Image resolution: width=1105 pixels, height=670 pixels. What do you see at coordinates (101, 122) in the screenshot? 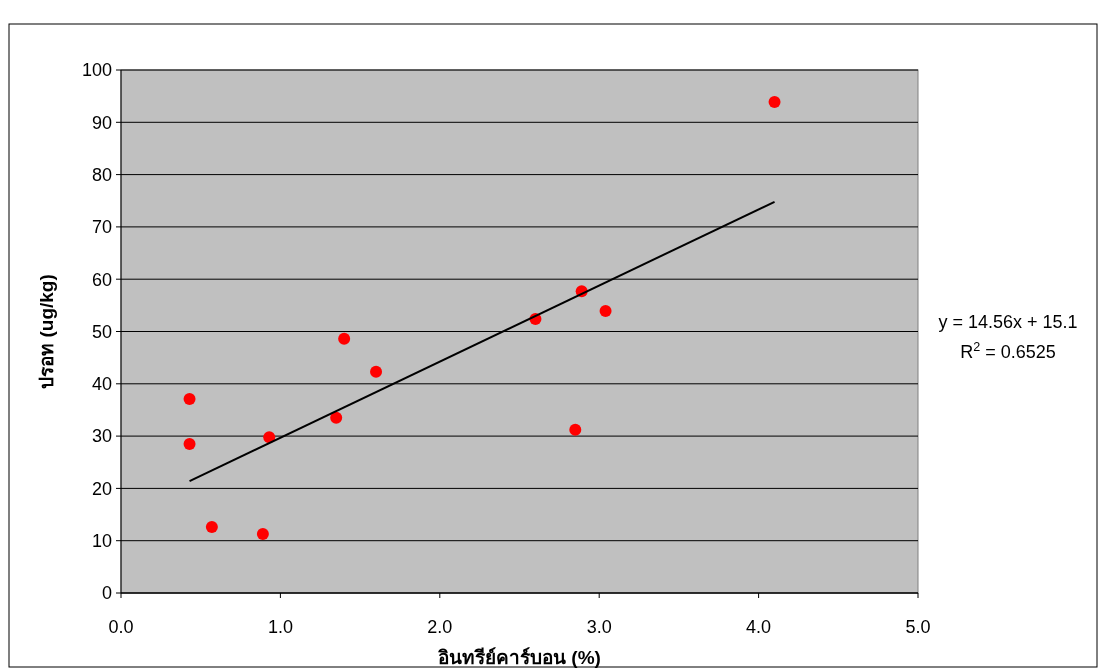
I see `y-tick-label: 90` at bounding box center [101, 122].